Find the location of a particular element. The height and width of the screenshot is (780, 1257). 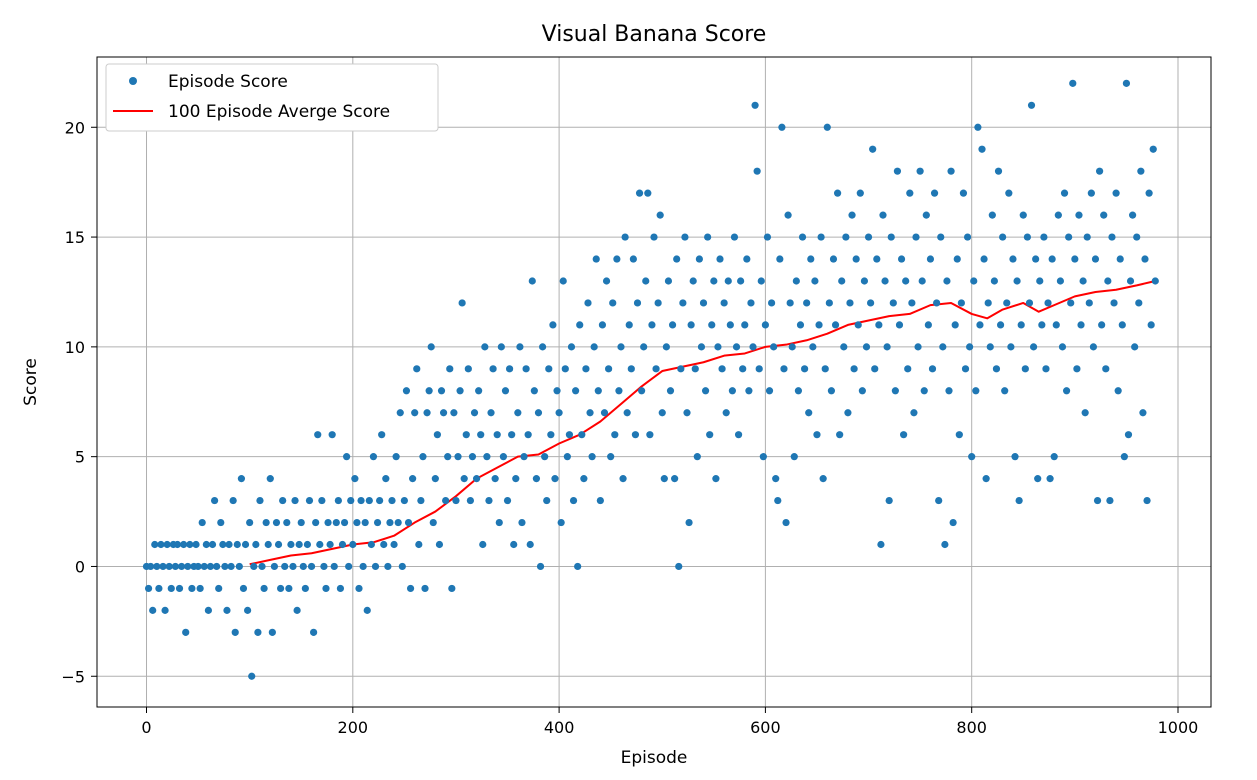

y-tick-label: 20 is located at coordinates (75, 127).